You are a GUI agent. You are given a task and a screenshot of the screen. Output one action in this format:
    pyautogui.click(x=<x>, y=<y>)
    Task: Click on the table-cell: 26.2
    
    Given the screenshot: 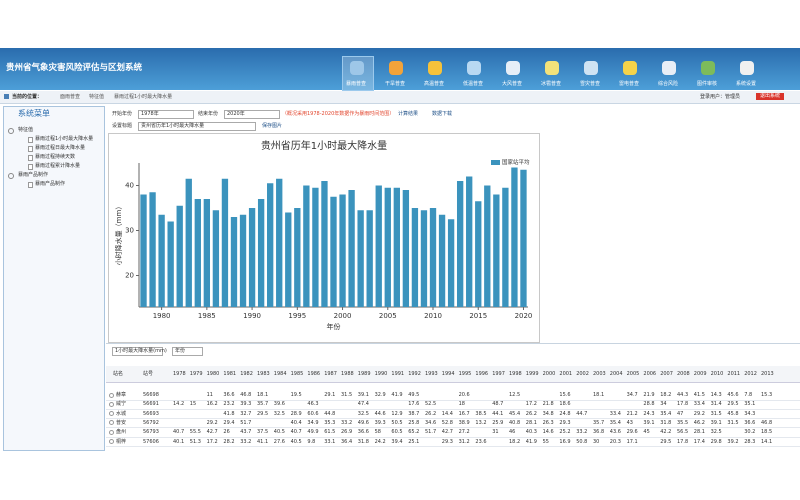 What is the action you would take?
    pyautogui.click(x=531, y=414)
    